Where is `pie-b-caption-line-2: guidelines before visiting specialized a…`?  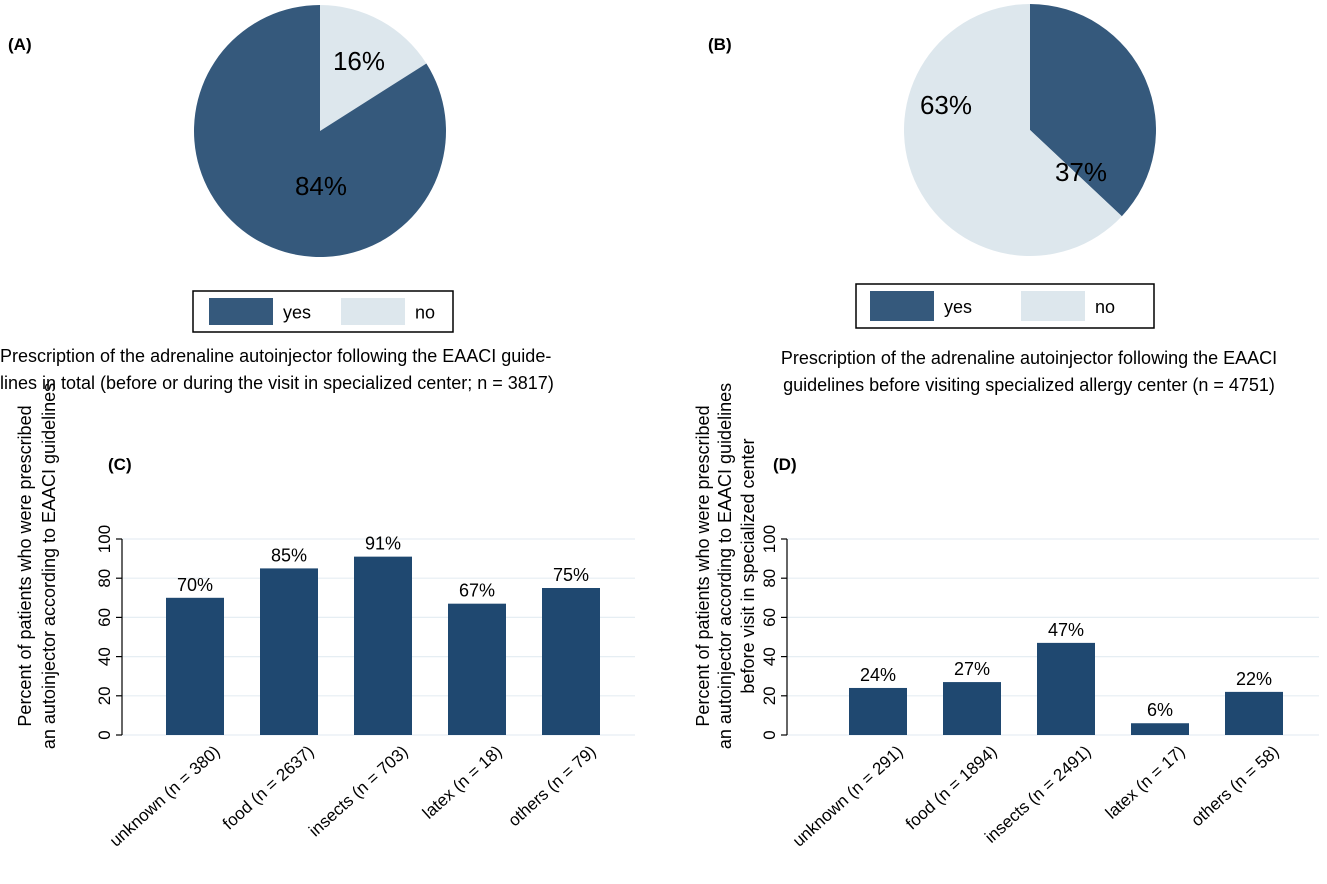 pie-b-caption-line-2: guidelines before visiting specialized a… is located at coordinates (1029, 385).